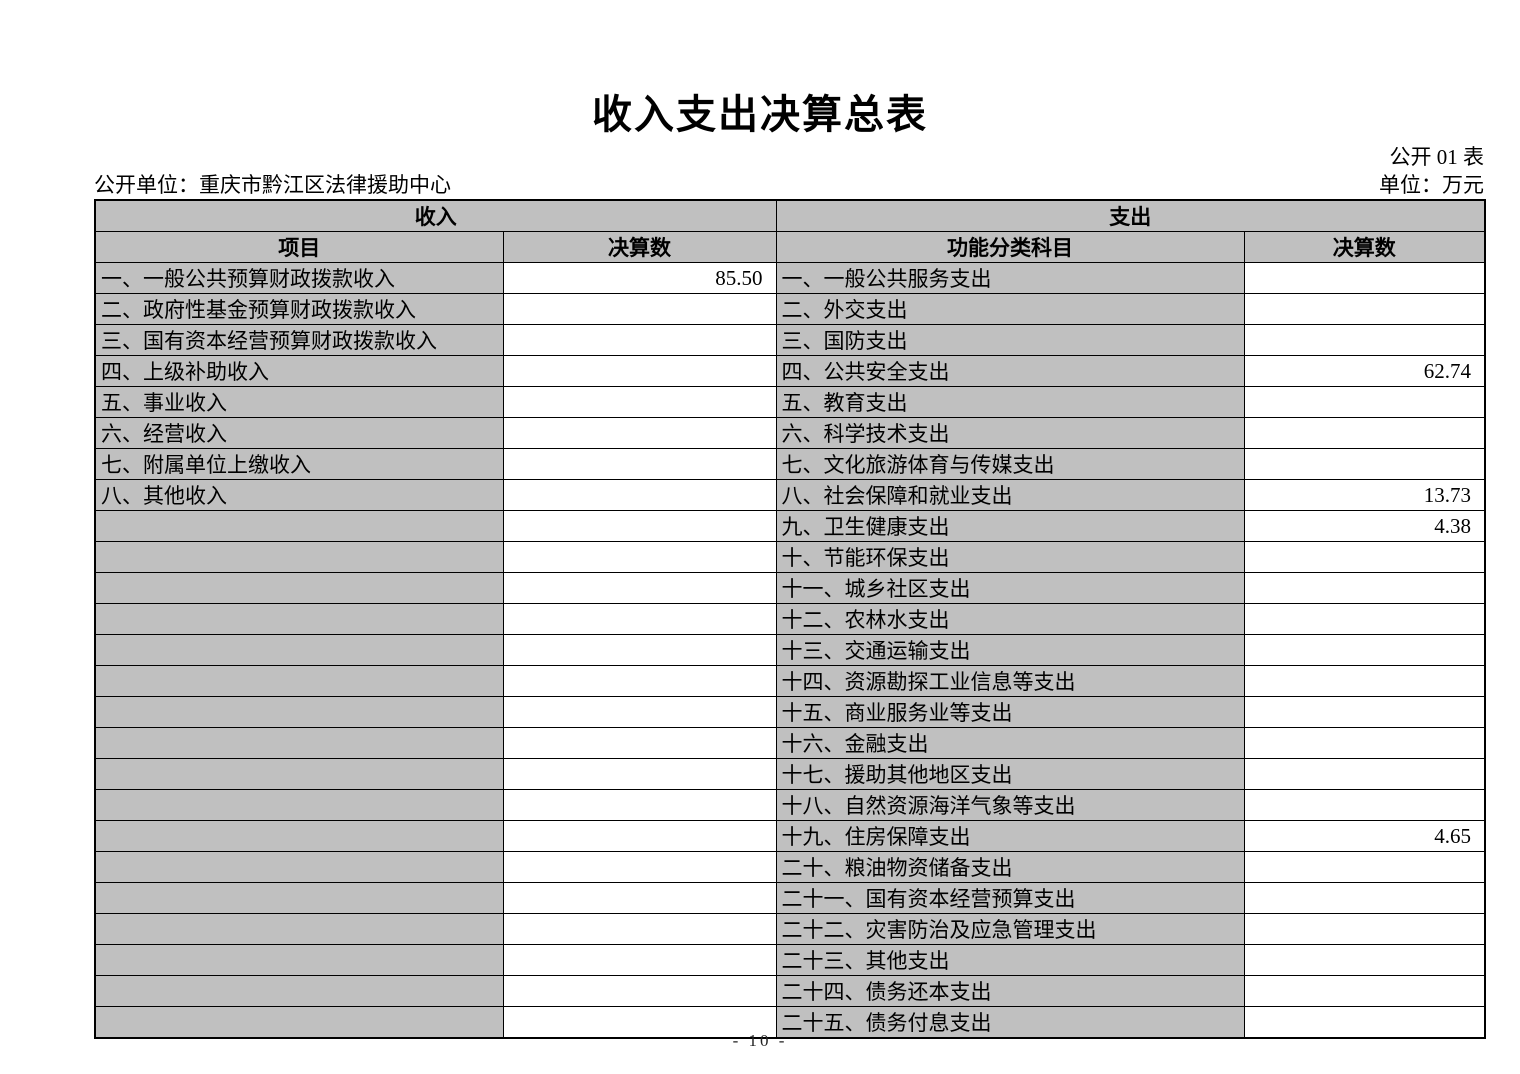 The height and width of the screenshot is (1074, 1520). I want to click on table-row: 二十三、其他支出, so click(790, 960).